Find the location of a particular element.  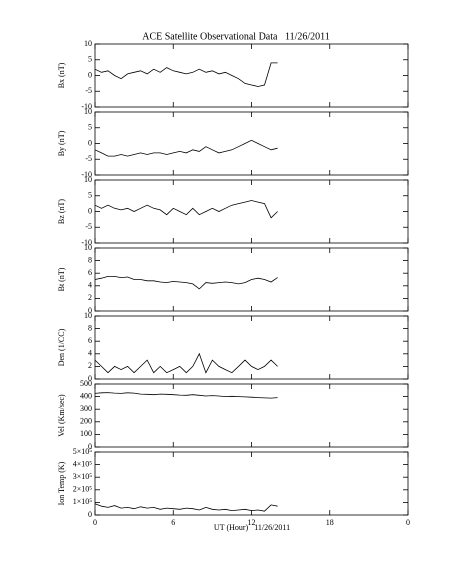

y-tick-label: 1×10⁵ is located at coordinates (83, 501).